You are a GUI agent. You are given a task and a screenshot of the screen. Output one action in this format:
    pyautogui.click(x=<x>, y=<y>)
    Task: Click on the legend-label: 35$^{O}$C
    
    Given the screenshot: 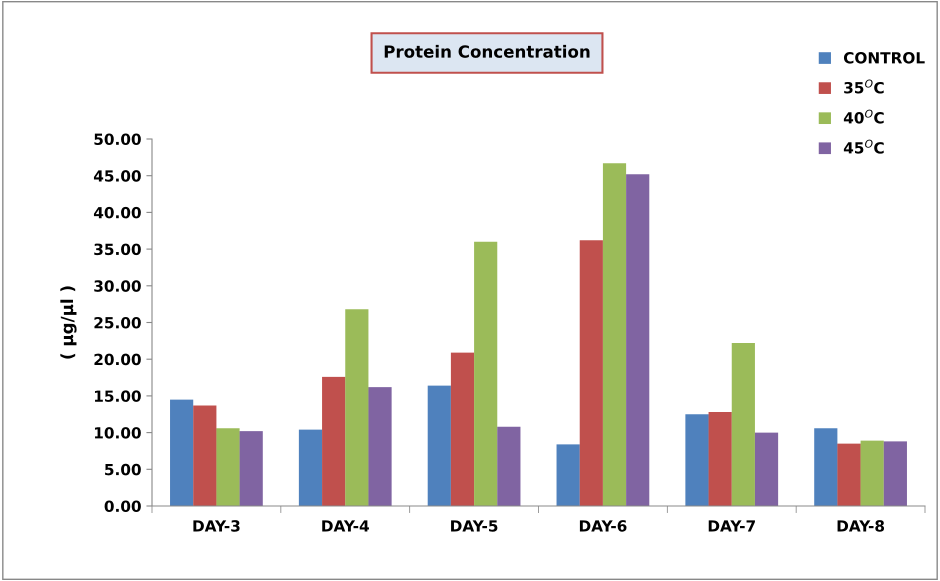 What is the action you would take?
    pyautogui.click(x=864, y=87)
    